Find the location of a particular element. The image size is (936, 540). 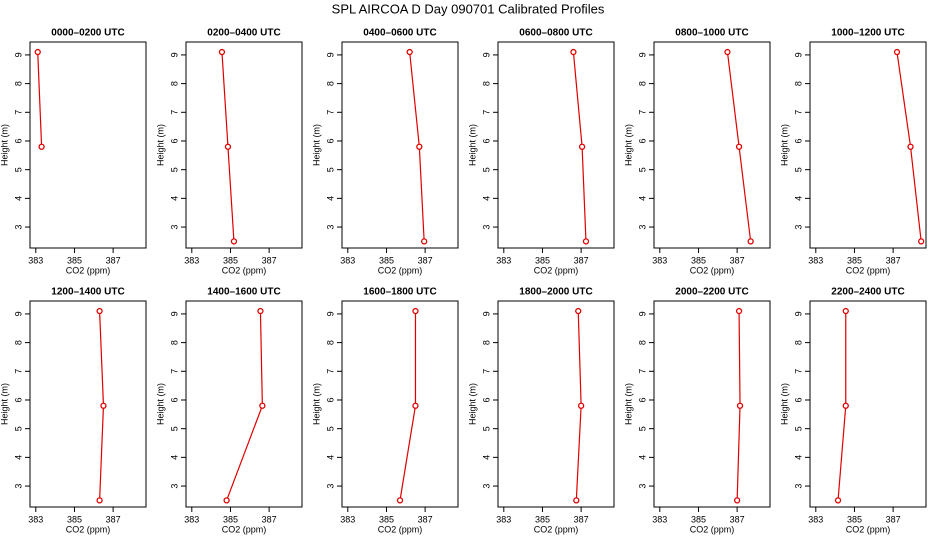

panel-title: 0200–0400 UTC is located at coordinates (243, 33).